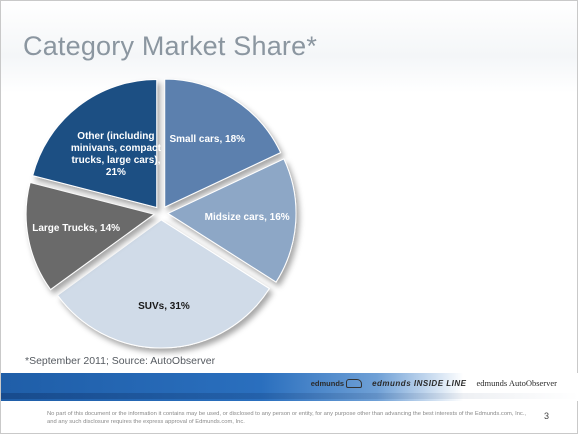 This screenshot has width=580, height=442. I want to click on inside-line-logo: edmunds INSIDE LINE, so click(419, 383).